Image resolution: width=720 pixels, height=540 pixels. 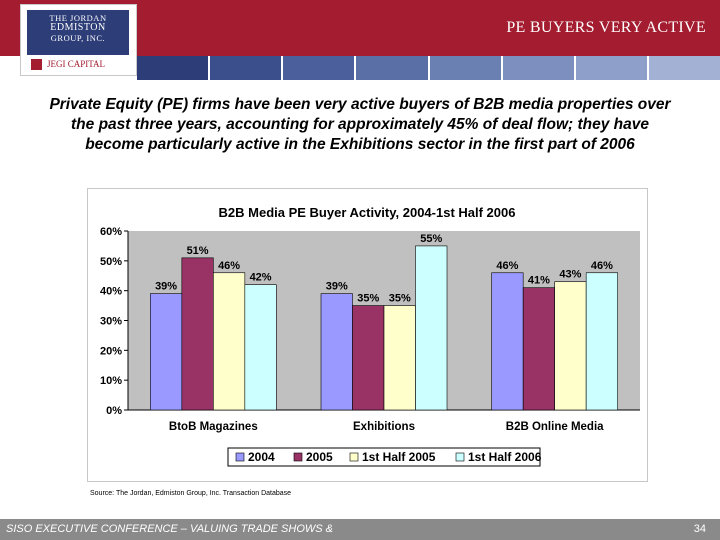 What do you see at coordinates (555, 427) in the screenshot?
I see `category-label: B2B Online Media` at bounding box center [555, 427].